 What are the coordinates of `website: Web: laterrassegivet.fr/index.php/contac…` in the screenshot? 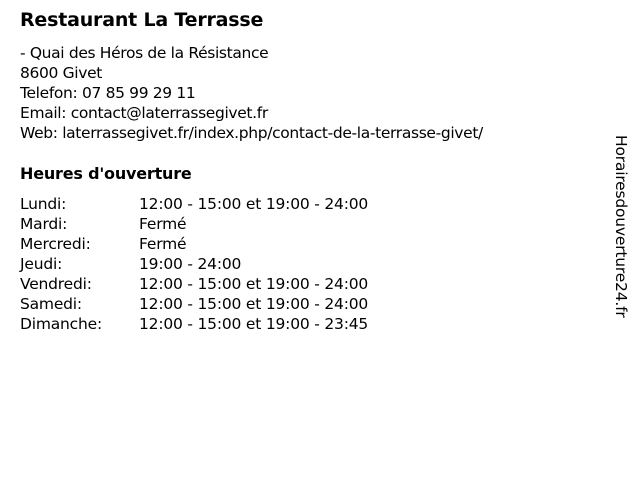 It's located at (251, 133).